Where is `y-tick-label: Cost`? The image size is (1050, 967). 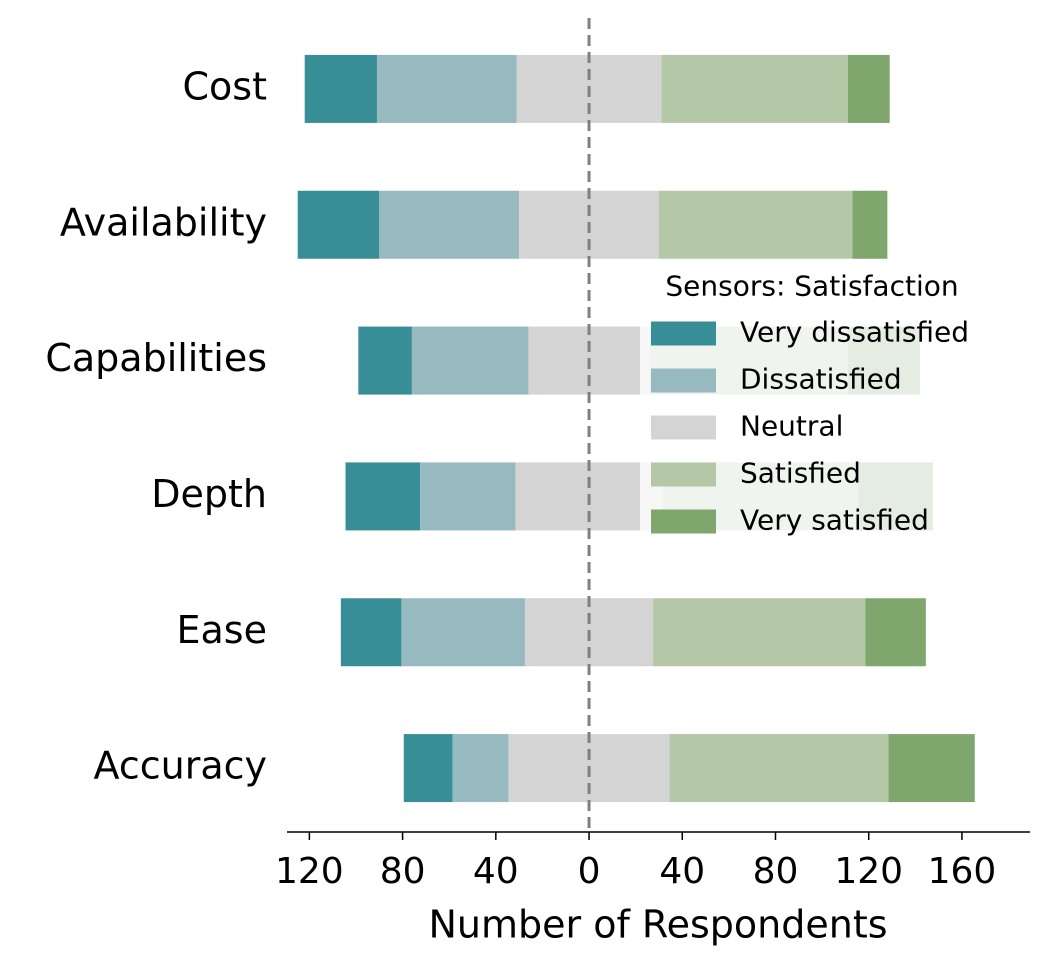 y-tick-label: Cost is located at coordinates (225, 86).